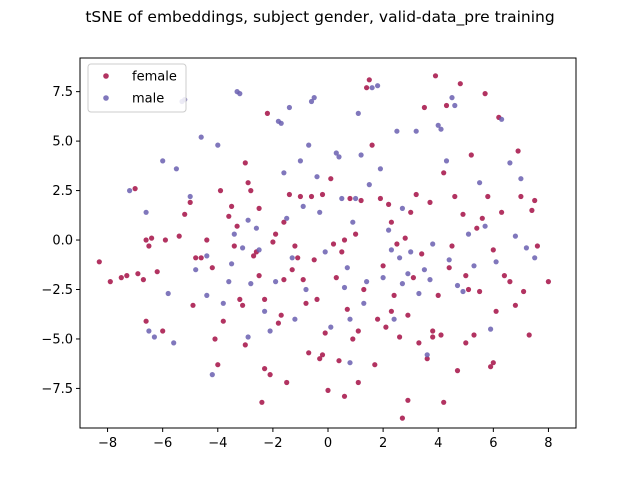 This screenshot has height=480, width=640. I want to click on legend-marker-female, so click(106, 76).